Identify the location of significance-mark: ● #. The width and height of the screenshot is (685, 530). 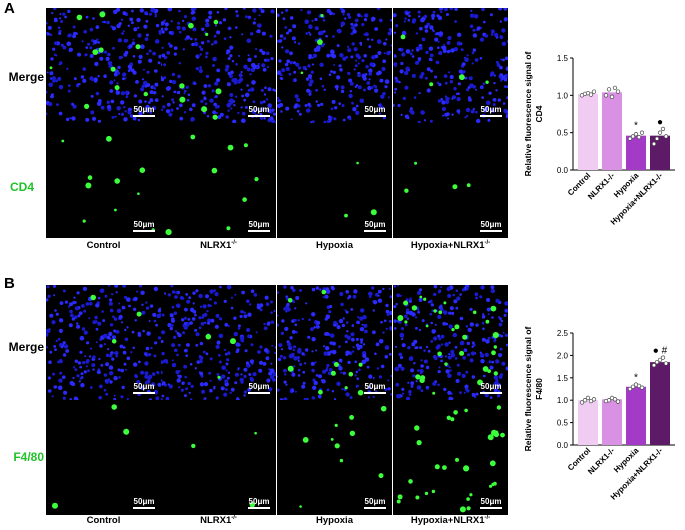
(660, 351).